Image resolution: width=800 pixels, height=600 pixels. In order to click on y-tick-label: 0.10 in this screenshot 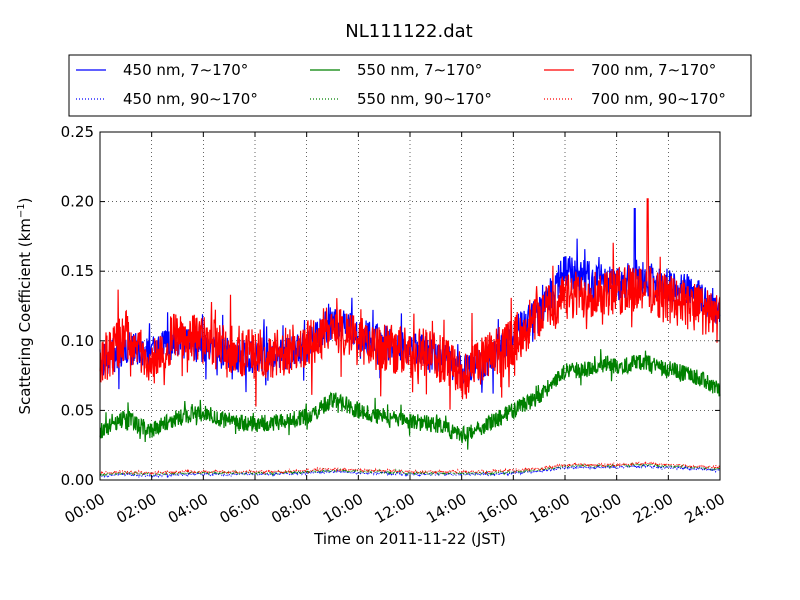, I will do `click(77, 341)`.